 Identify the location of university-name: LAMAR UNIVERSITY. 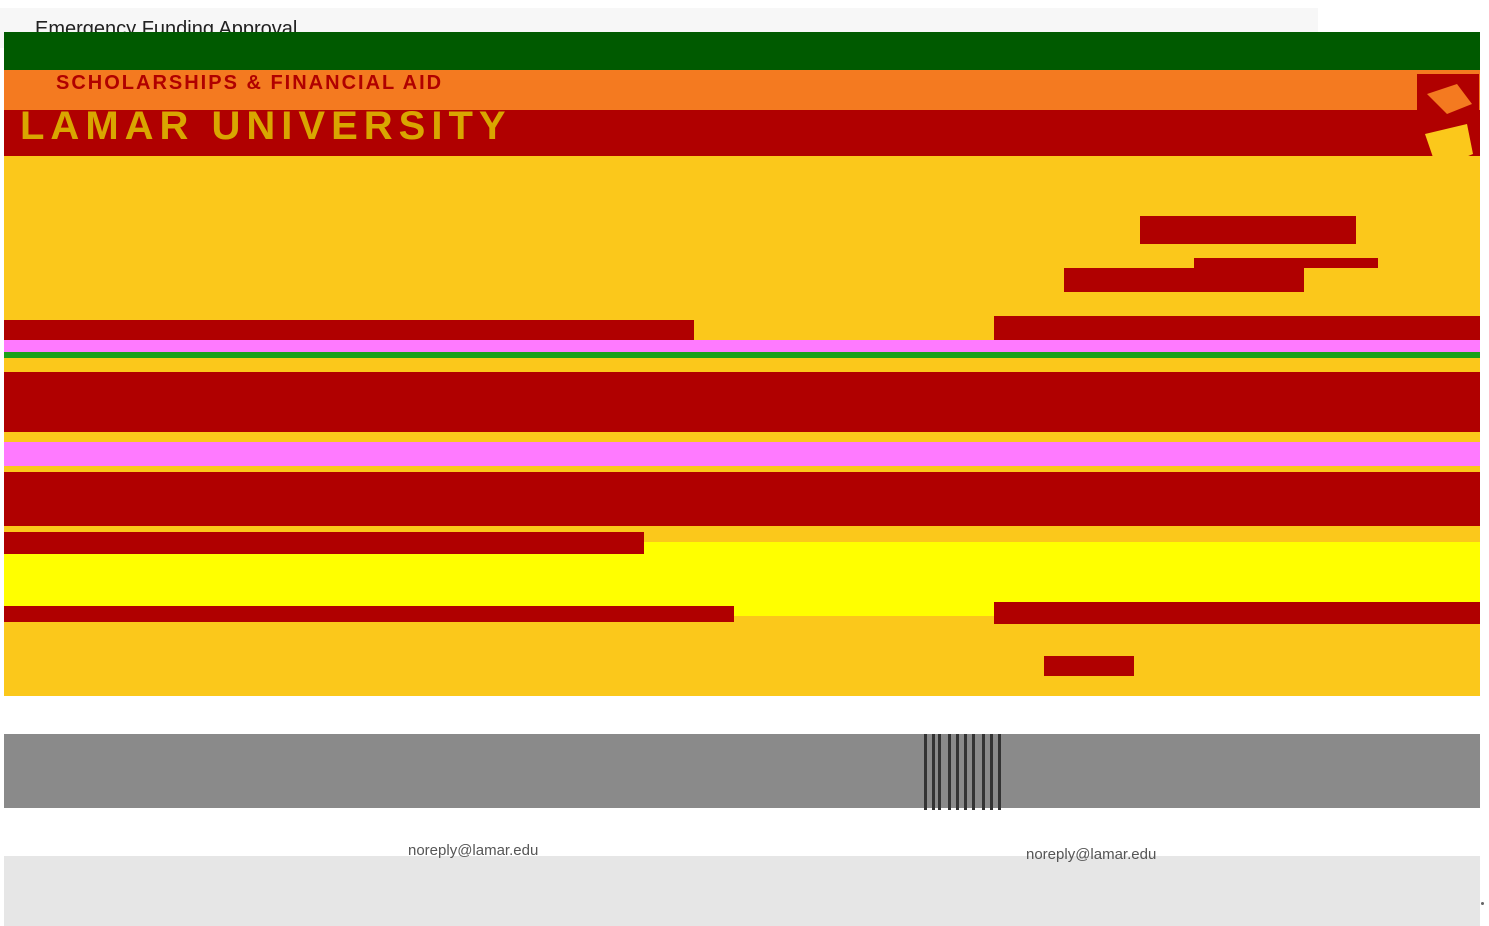
(266, 126).